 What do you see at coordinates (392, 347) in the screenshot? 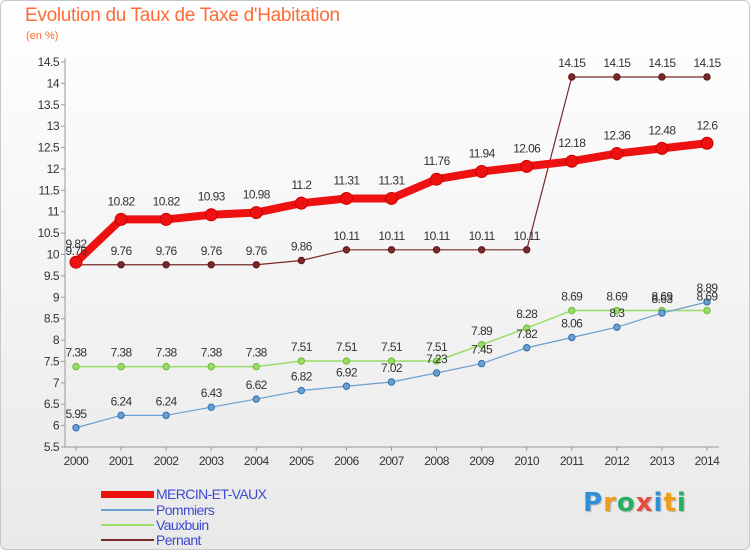
I see `series-2-label-7: 7.51` at bounding box center [392, 347].